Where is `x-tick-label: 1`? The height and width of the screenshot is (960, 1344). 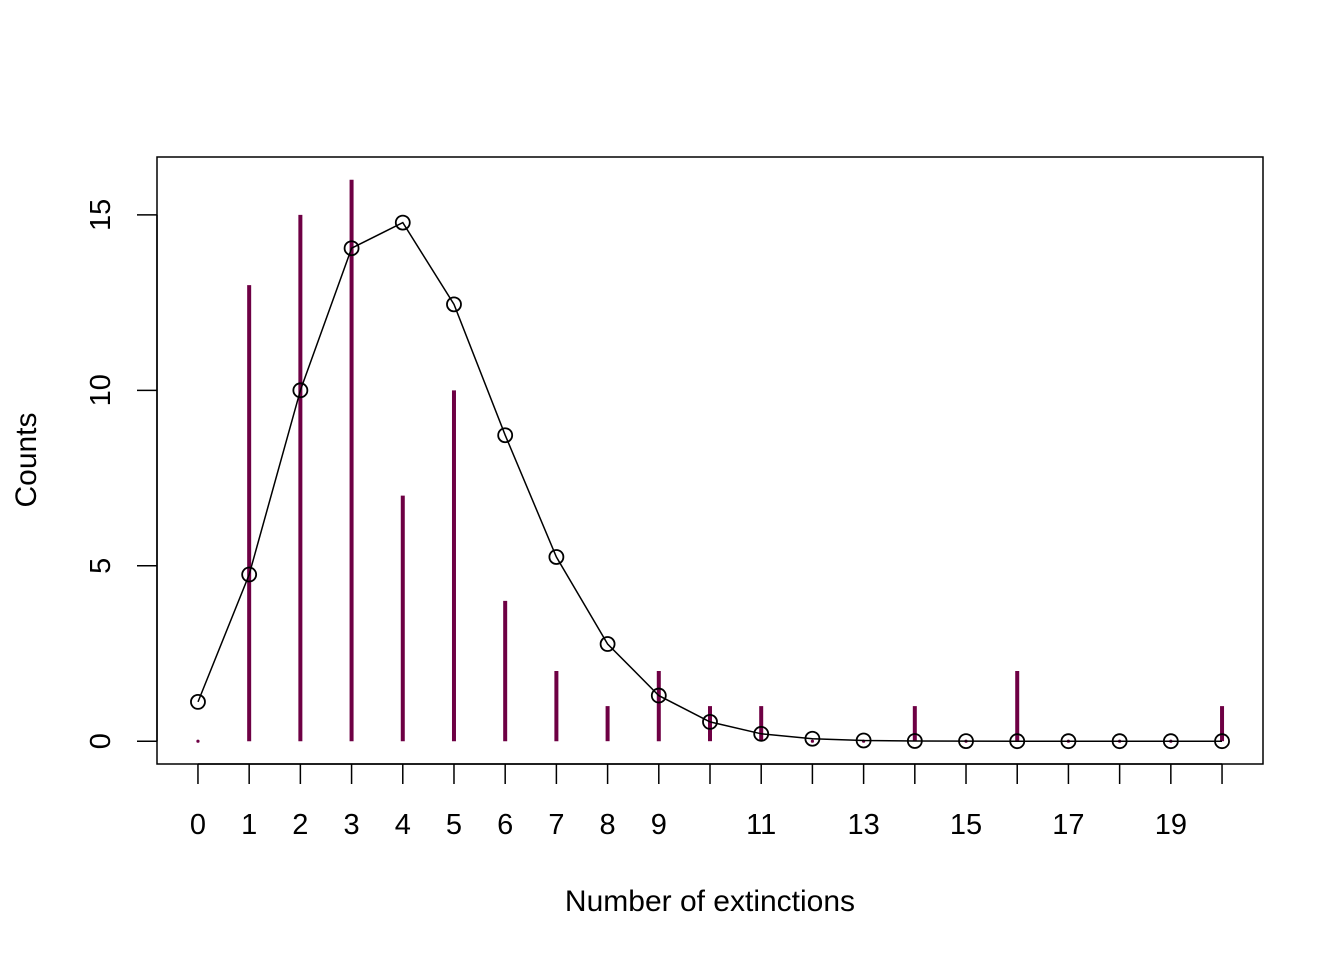 x-tick-label: 1 is located at coordinates (249, 825).